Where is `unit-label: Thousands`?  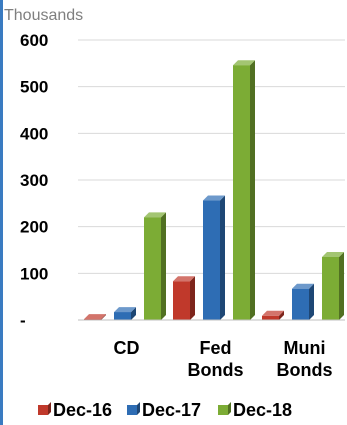 unit-label: Thousands is located at coordinates (43, 15).